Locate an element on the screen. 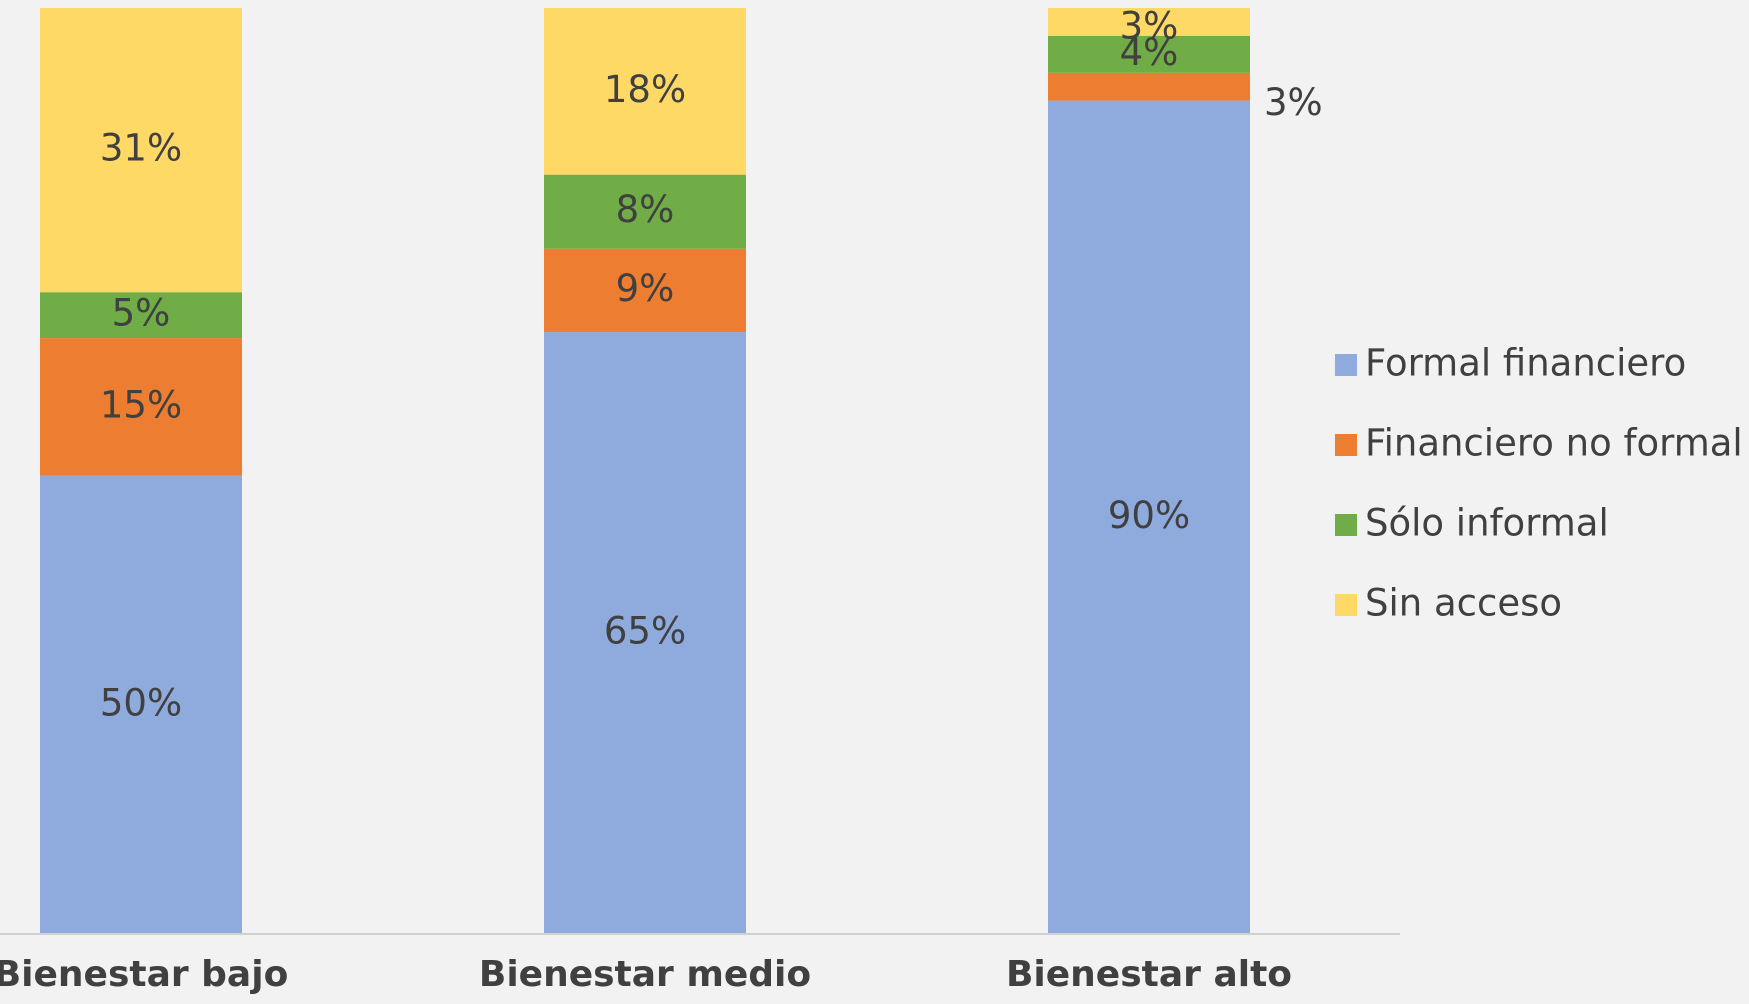 The width and height of the screenshot is (1749, 1004). data-label: 31% is located at coordinates (141, 148).